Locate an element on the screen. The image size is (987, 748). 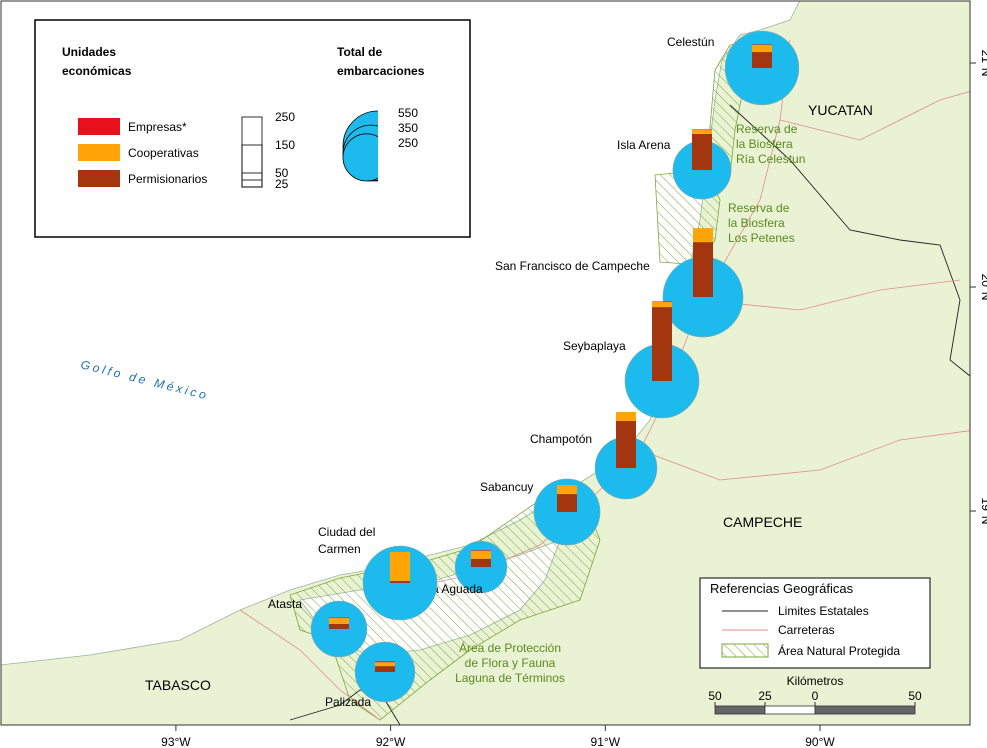
lat-label: 21°N is located at coordinates (983, 63).